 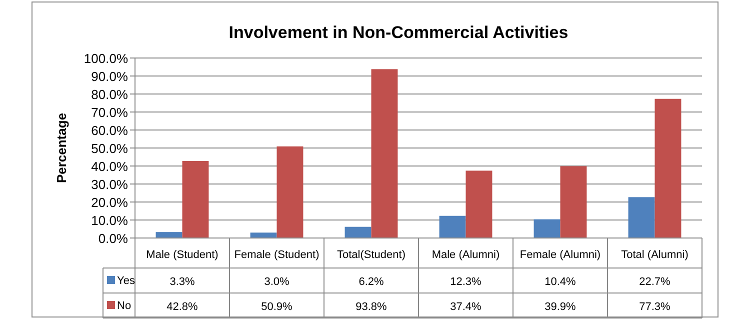 I want to click on text: 6.2%, so click(x=371, y=282).